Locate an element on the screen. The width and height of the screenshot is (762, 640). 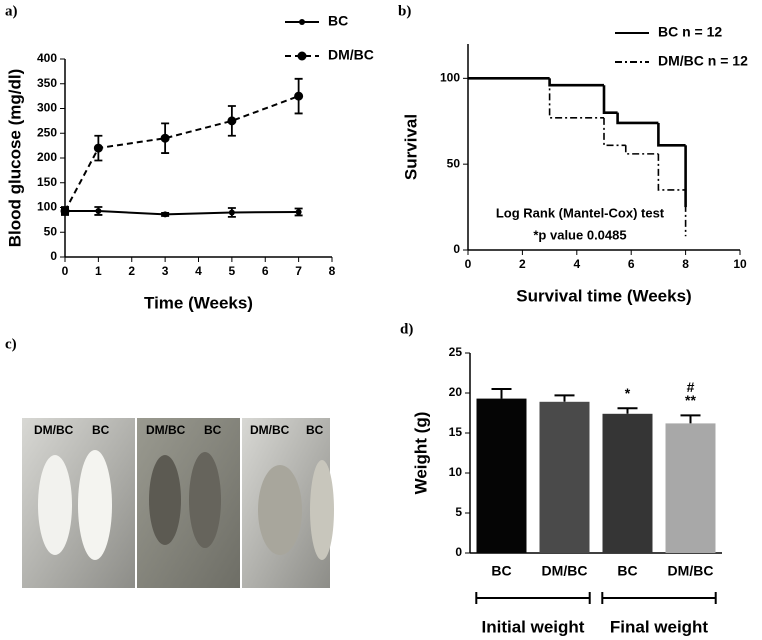
panel-label: b) is located at coordinates (404, 11).